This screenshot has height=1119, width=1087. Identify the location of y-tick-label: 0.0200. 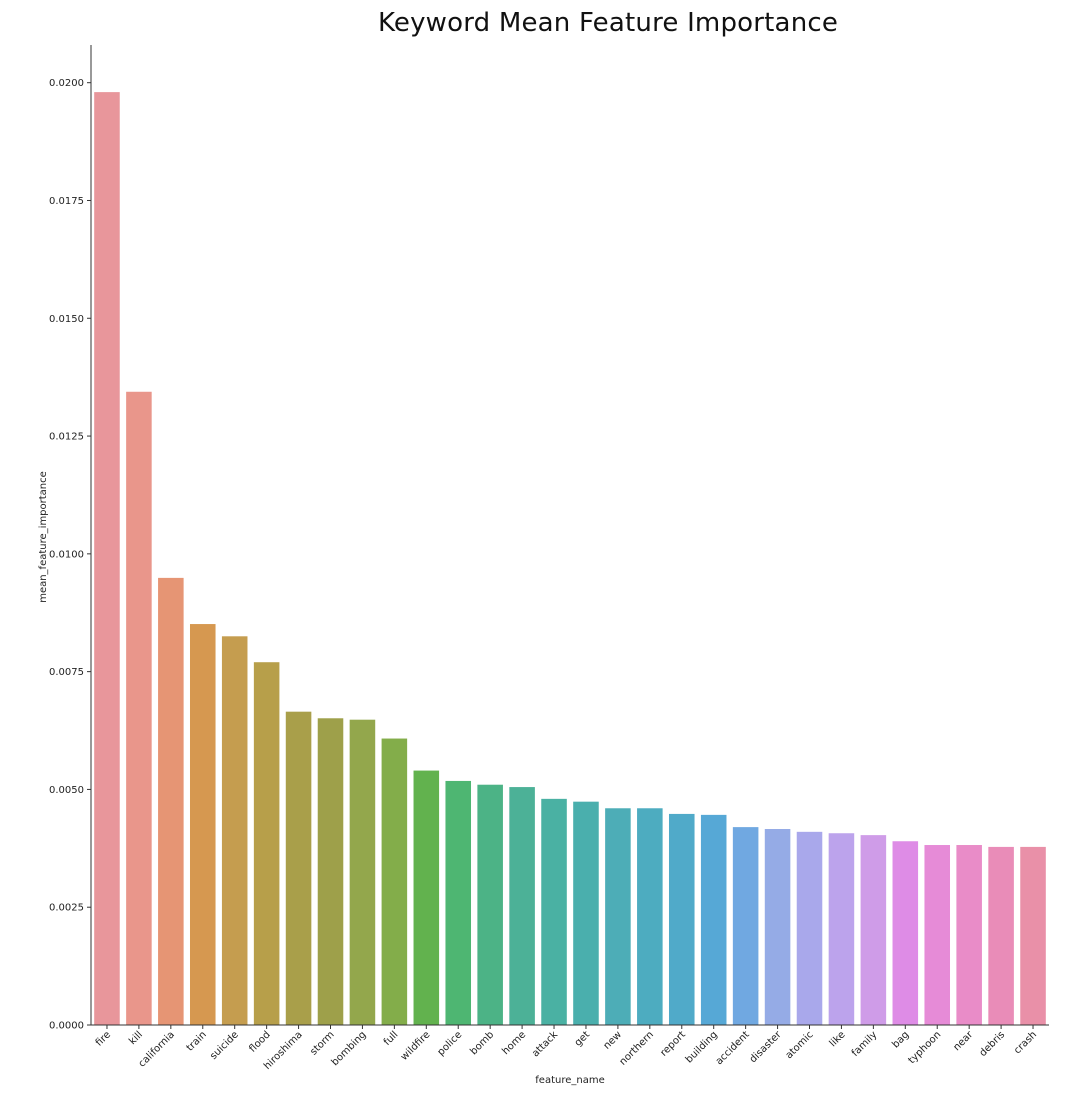
(66, 83).